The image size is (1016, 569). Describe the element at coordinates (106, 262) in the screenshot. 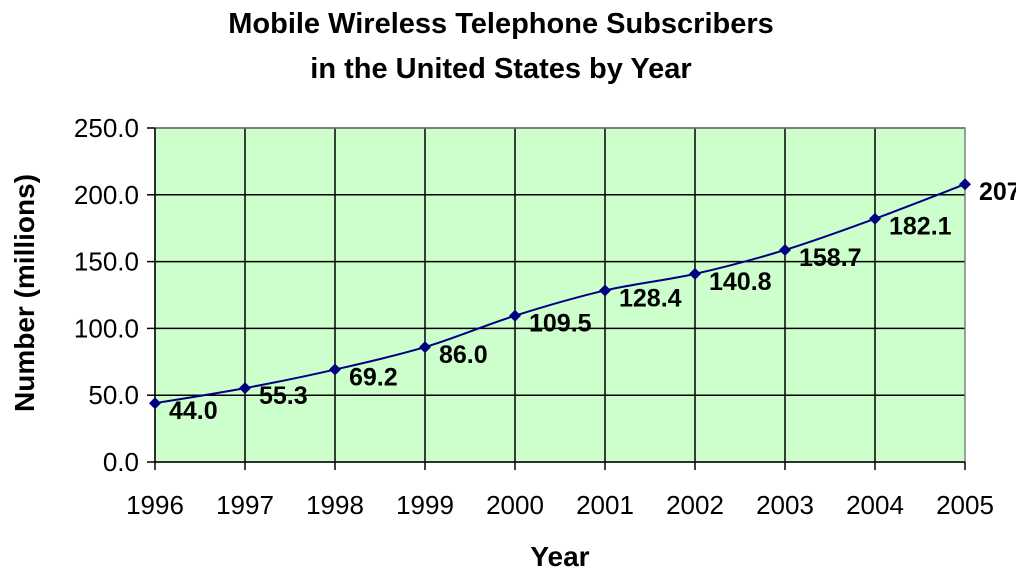

I see `y-tick-label: 150.0` at that location.